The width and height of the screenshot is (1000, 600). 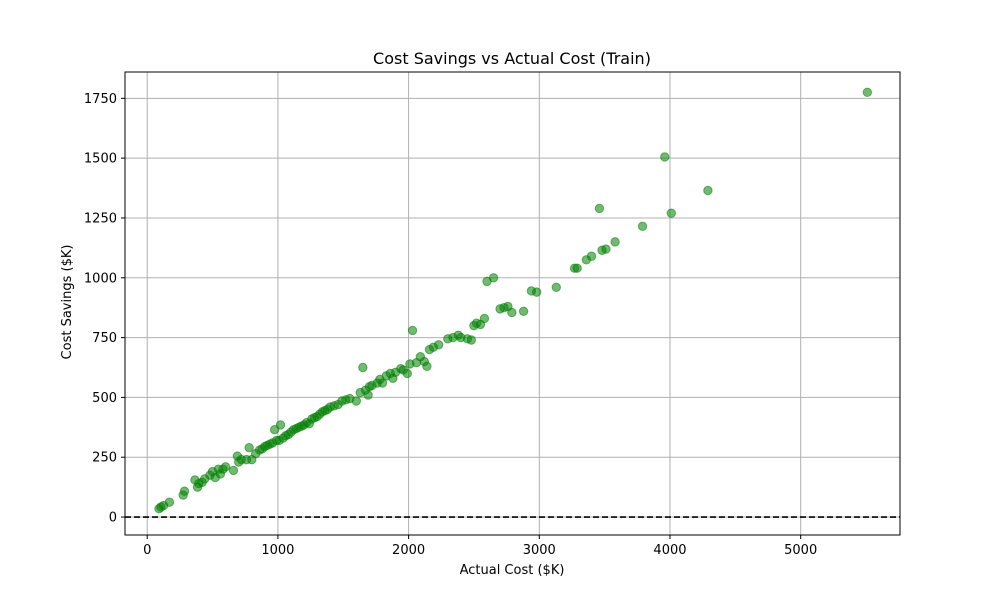 I want to click on x-axis-label: Actual Cost ($K), so click(x=512, y=570).